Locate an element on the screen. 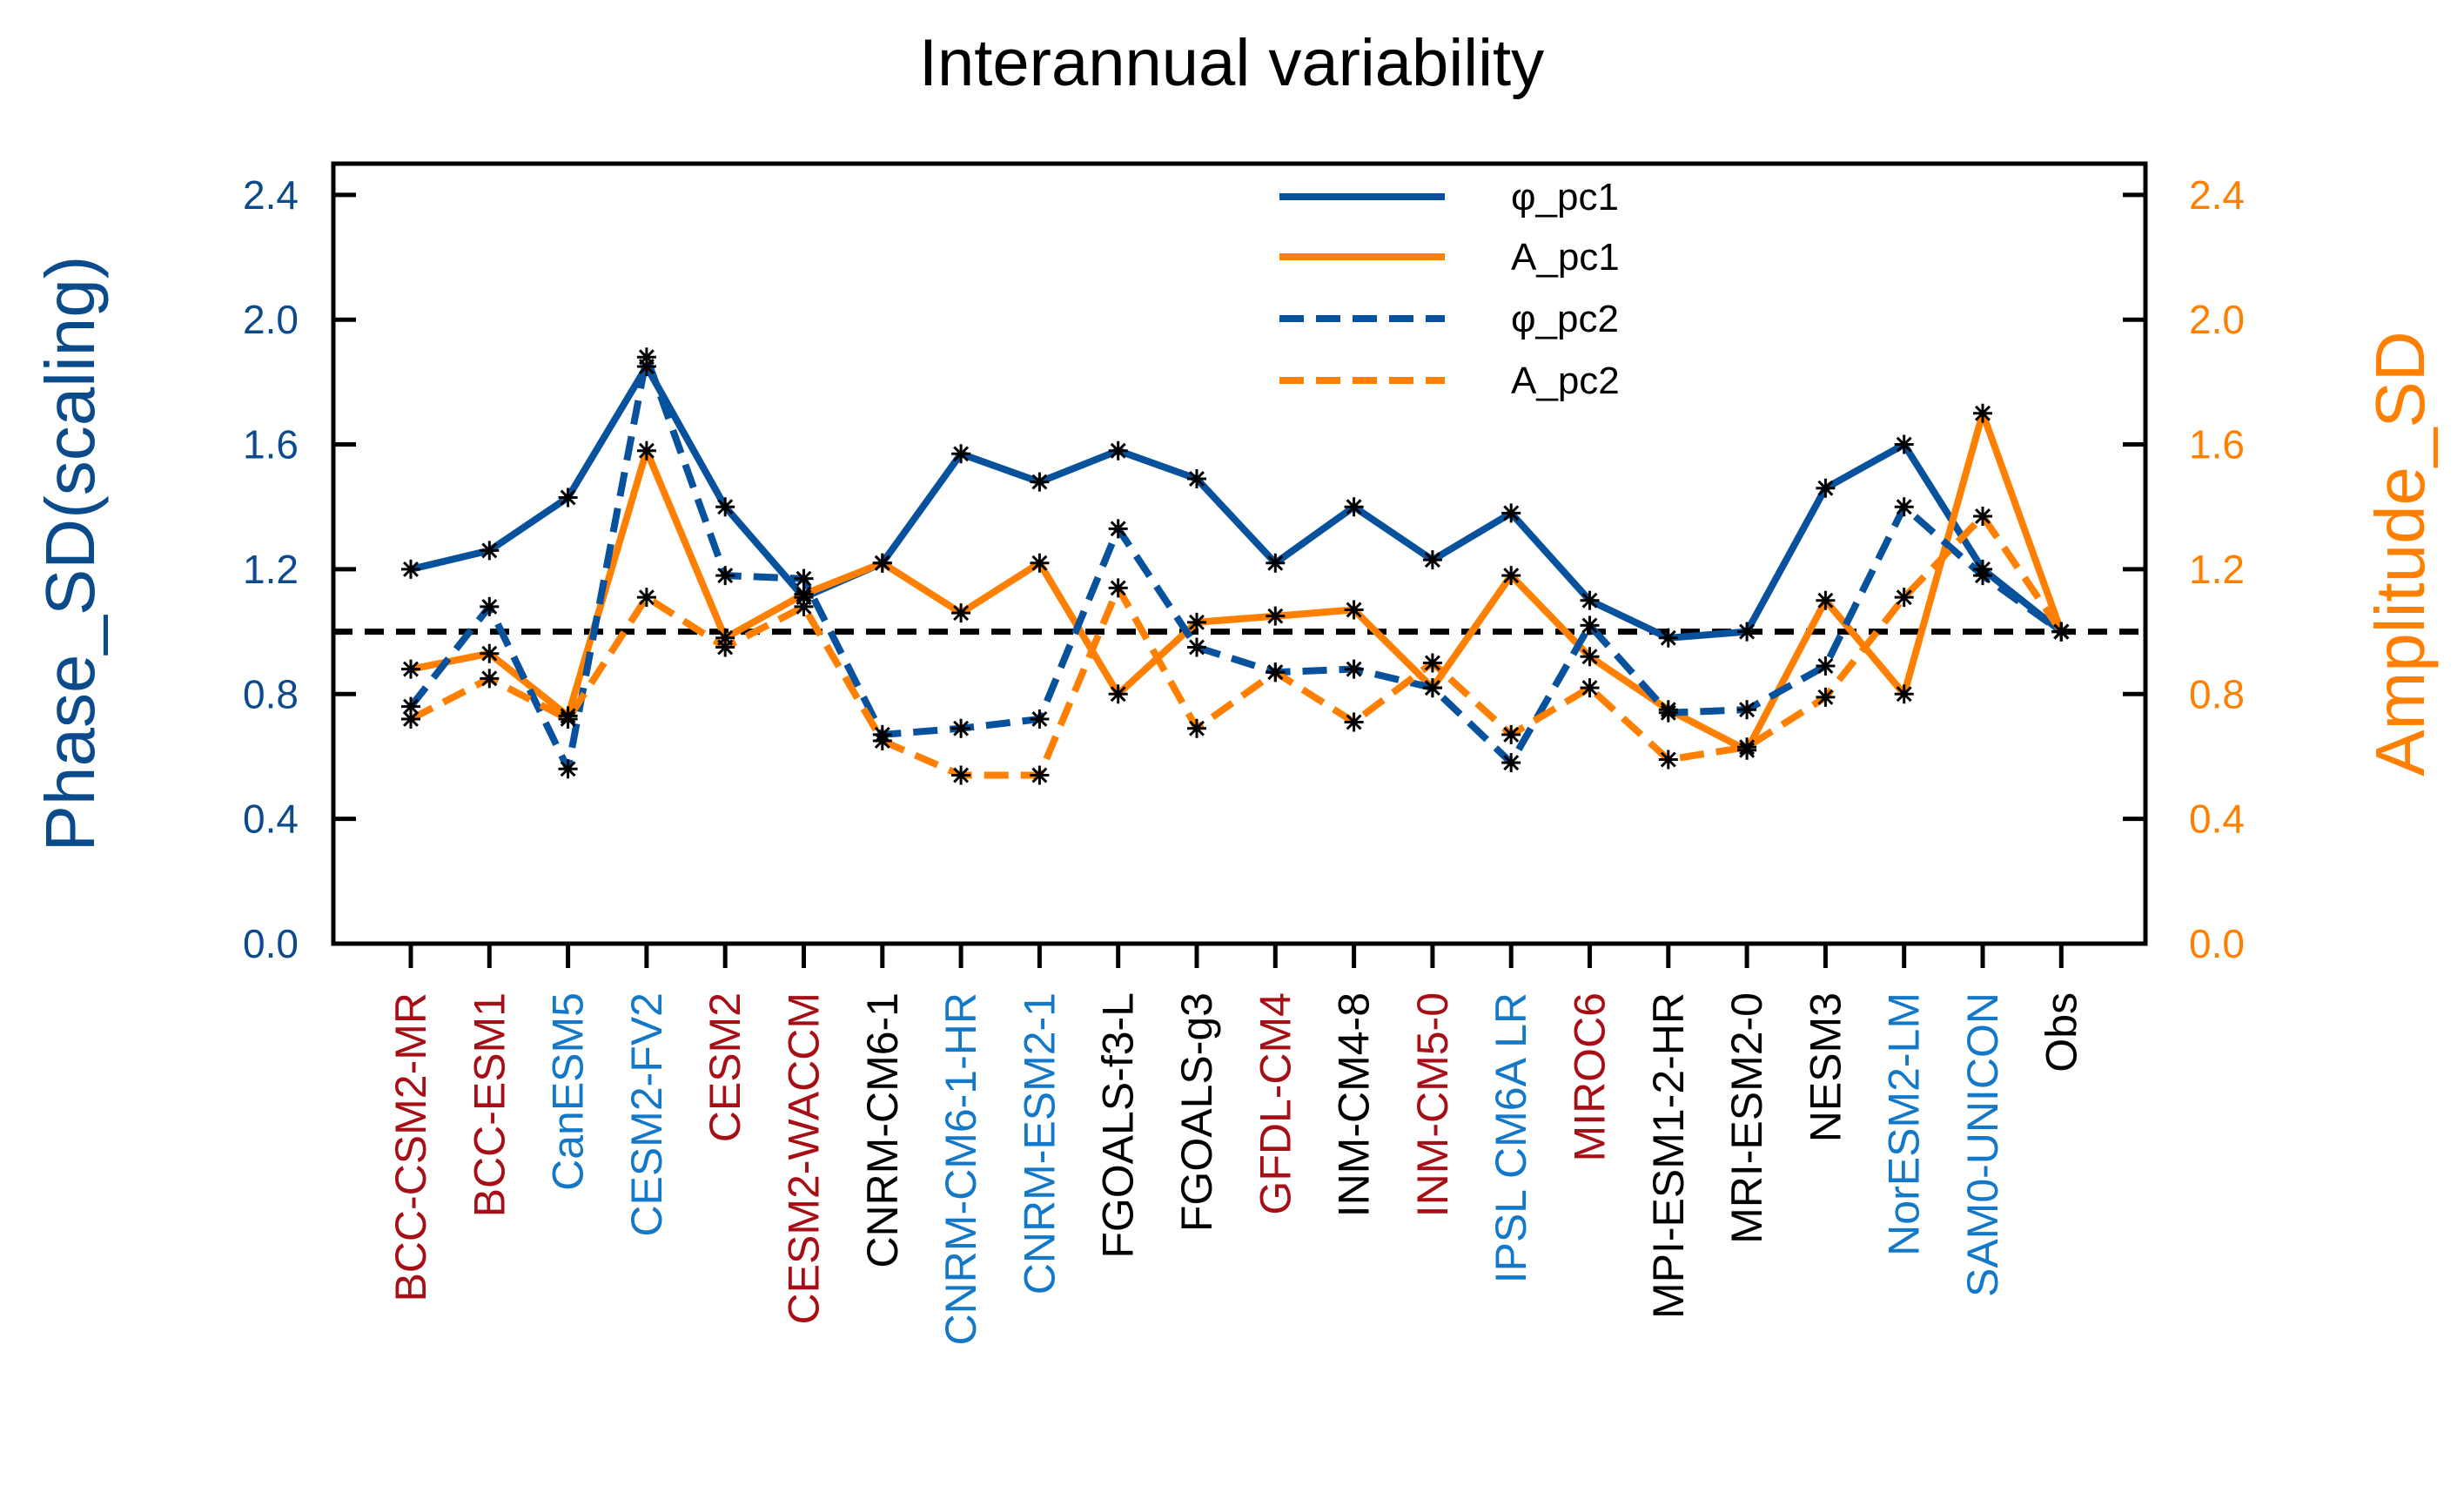  chart-title: Interannual variability is located at coordinates (1231, 63).